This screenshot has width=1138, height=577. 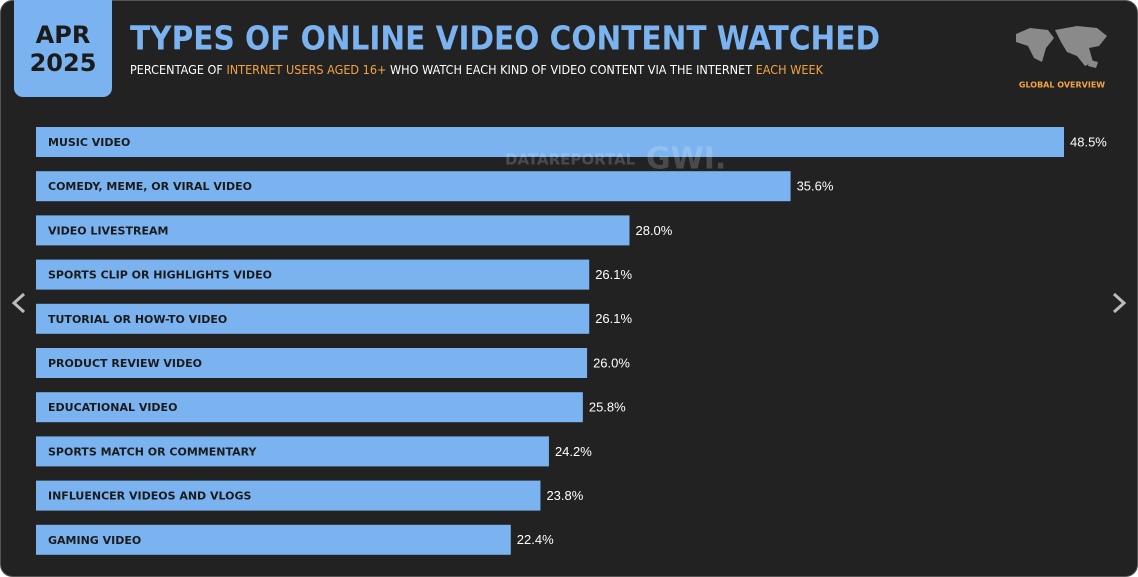 What do you see at coordinates (611, 362) in the screenshot?
I see `value-label: 26.0%` at bounding box center [611, 362].